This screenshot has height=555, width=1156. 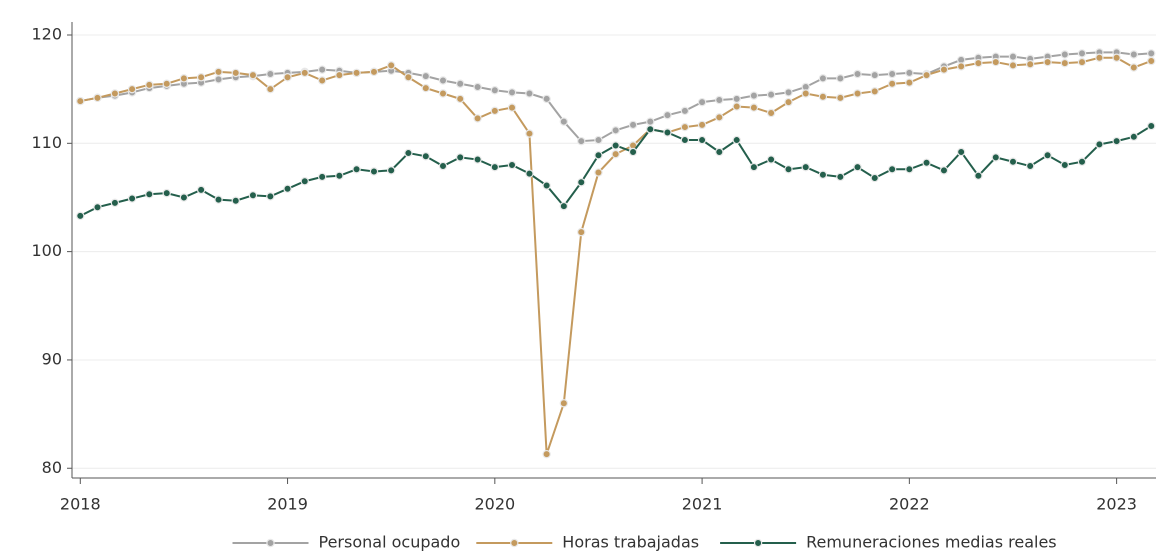 What do you see at coordinates (46, 142) in the screenshot?
I see `y-tick-label: 110` at bounding box center [46, 142].